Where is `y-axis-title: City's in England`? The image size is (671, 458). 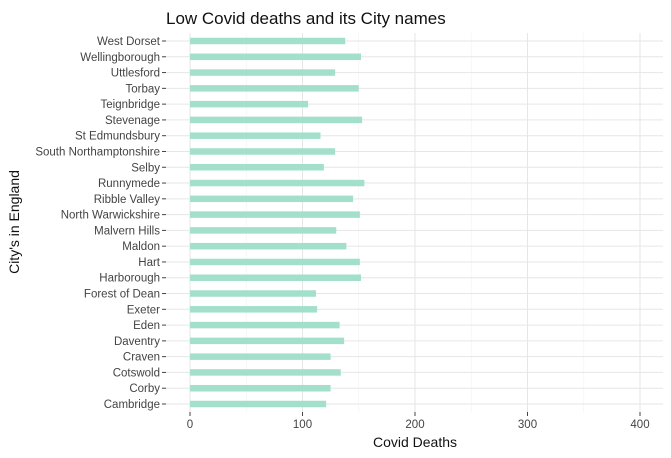 y-axis-title: City's in England is located at coordinates (14, 222).